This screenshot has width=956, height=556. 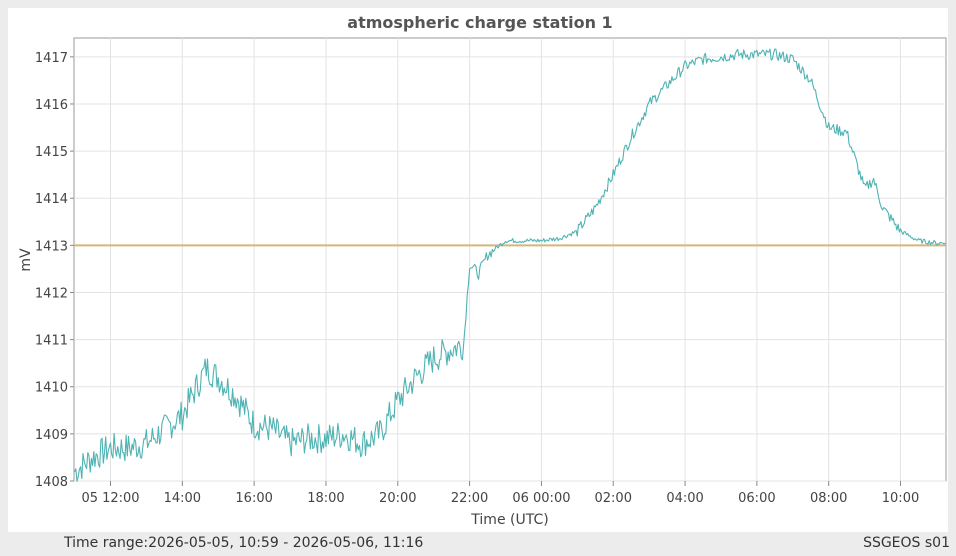 I want to click on x-tick-label: 05 12:00, so click(x=110, y=498).